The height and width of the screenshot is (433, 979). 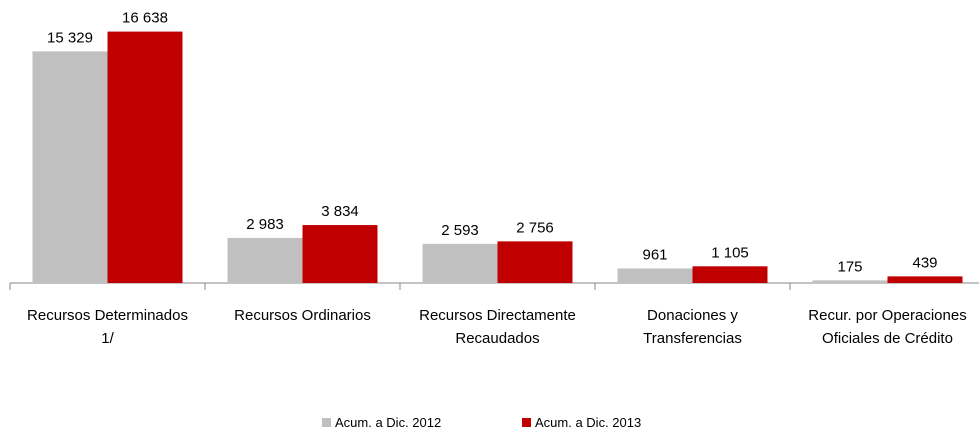 I want to click on x-tick-label: Recursos Directamente Recaudados, so click(x=497, y=327).